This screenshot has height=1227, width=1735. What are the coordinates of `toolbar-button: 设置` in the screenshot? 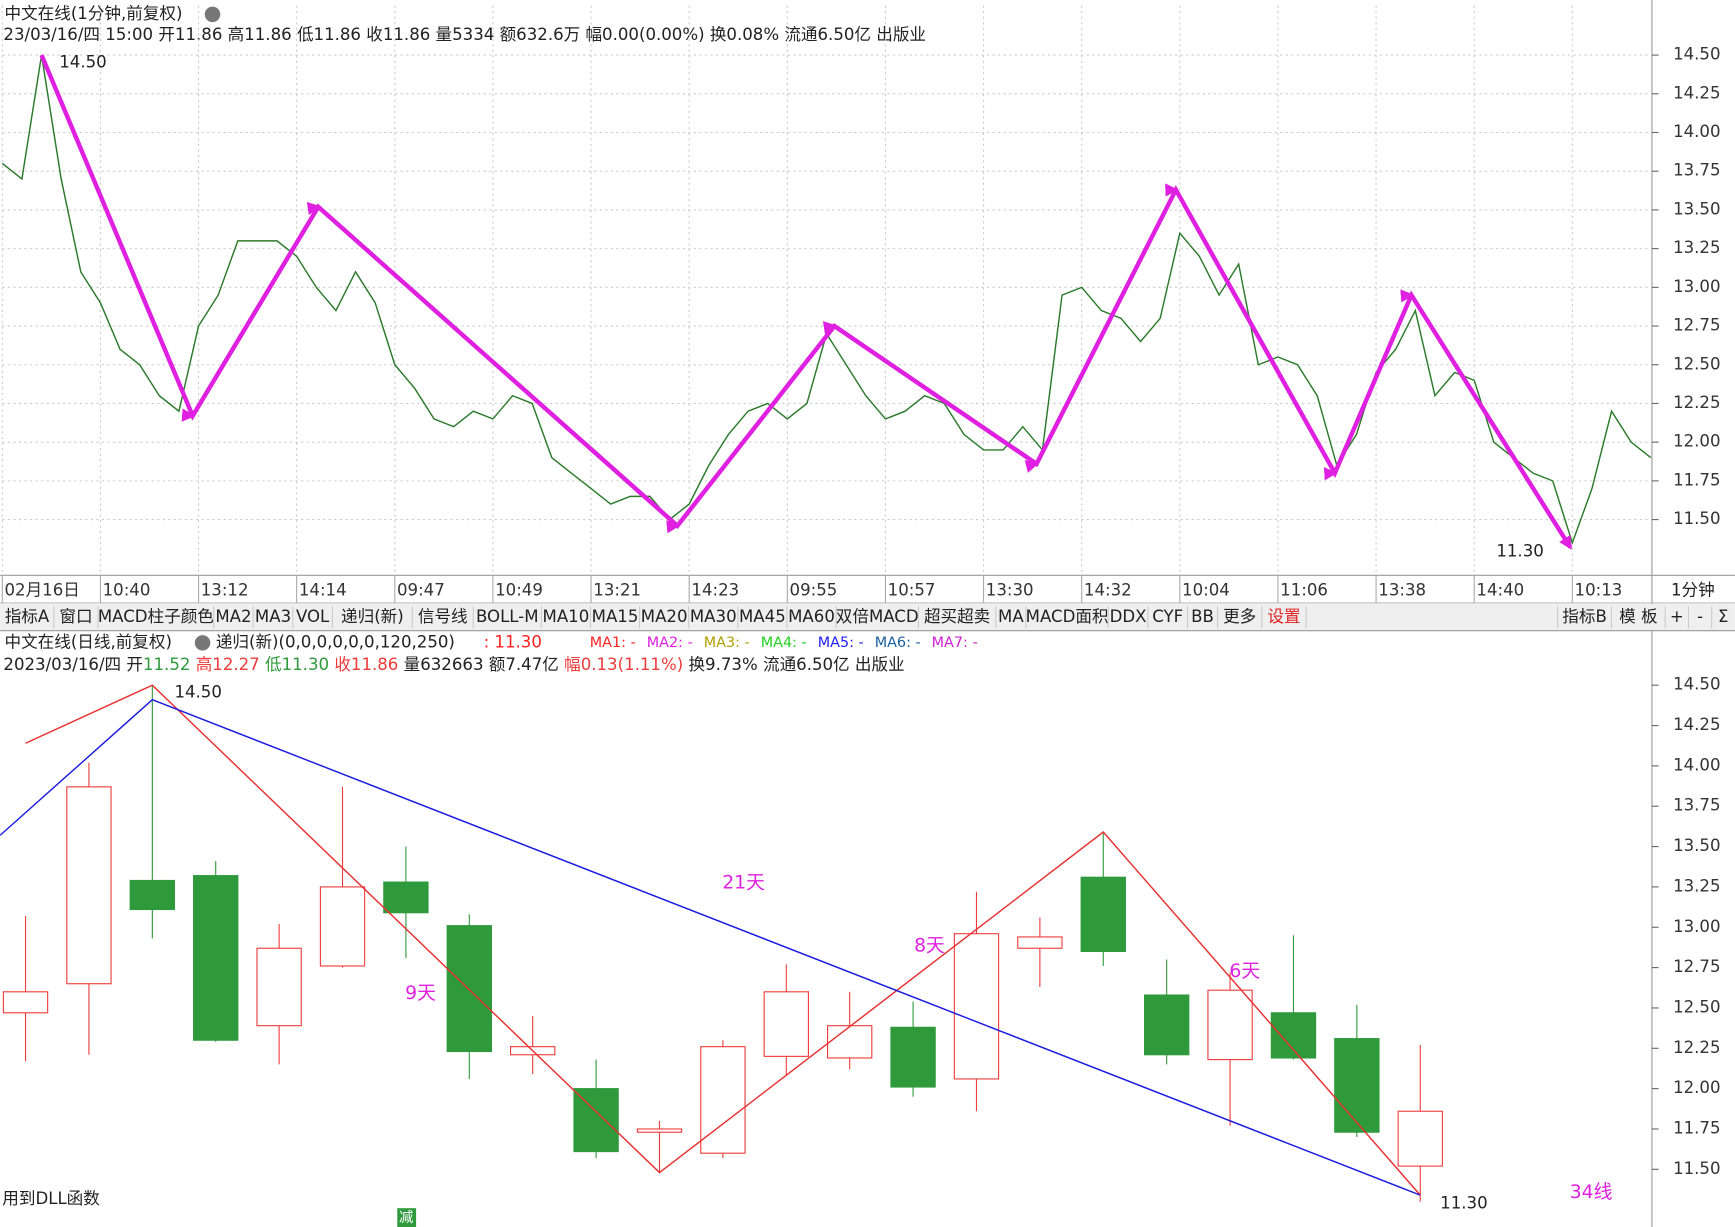 It's located at (1283, 616).